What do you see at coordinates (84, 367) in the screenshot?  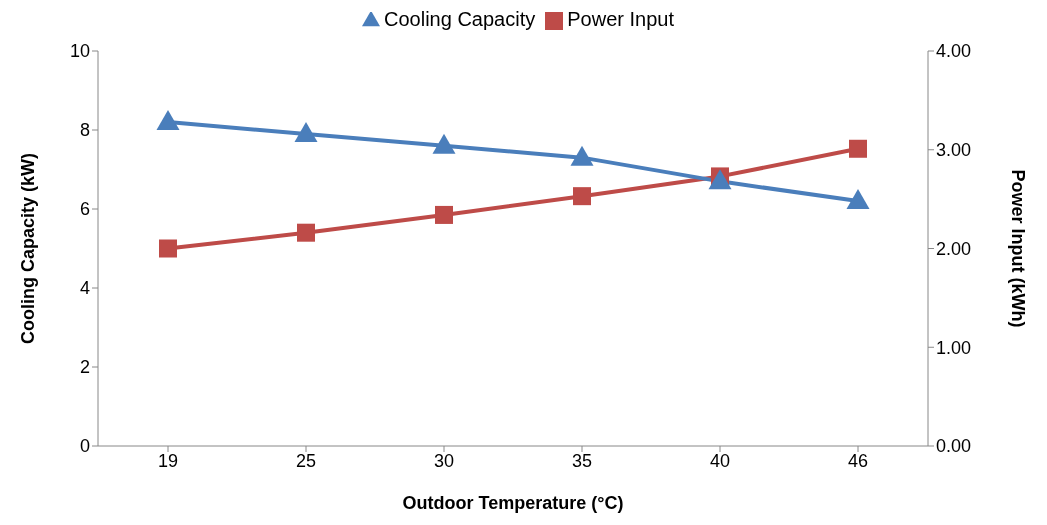 I see `y-tick-label: 2` at bounding box center [84, 367].